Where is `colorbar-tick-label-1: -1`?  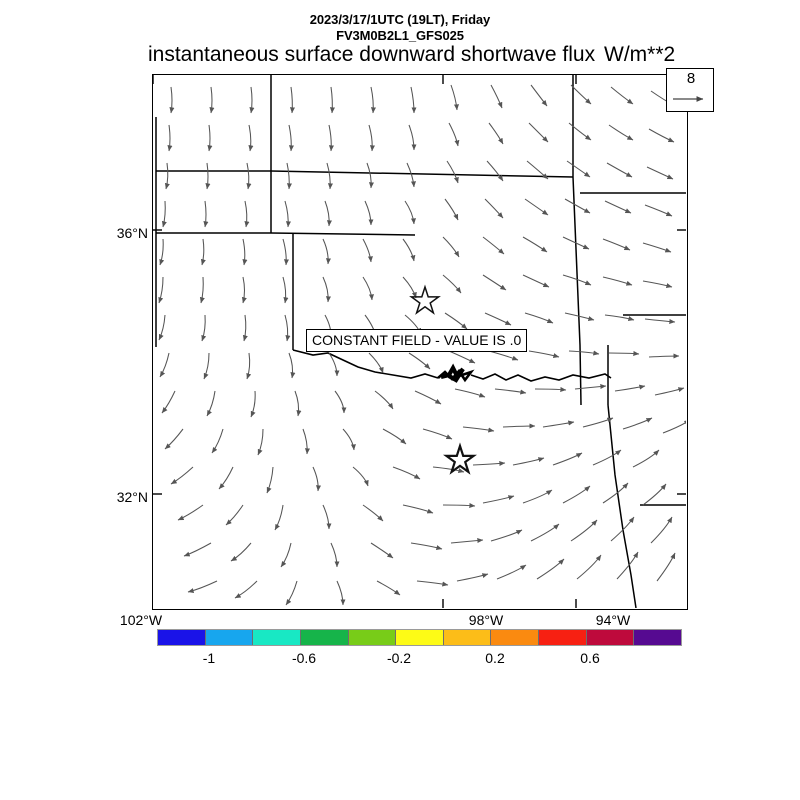
colorbar-tick-label-1: -1 is located at coordinates (209, 658).